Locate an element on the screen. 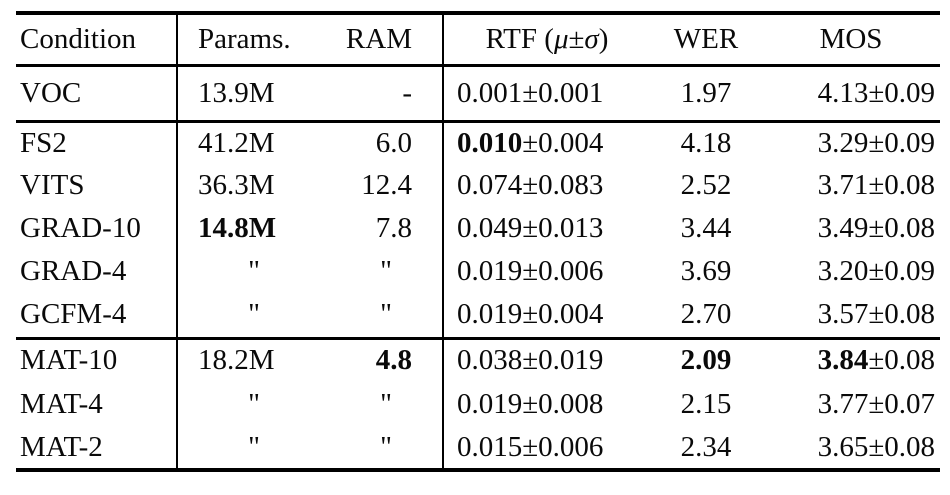 The width and height of the screenshot is (950, 495). cell-condition: FS2 is located at coordinates (97, 142).